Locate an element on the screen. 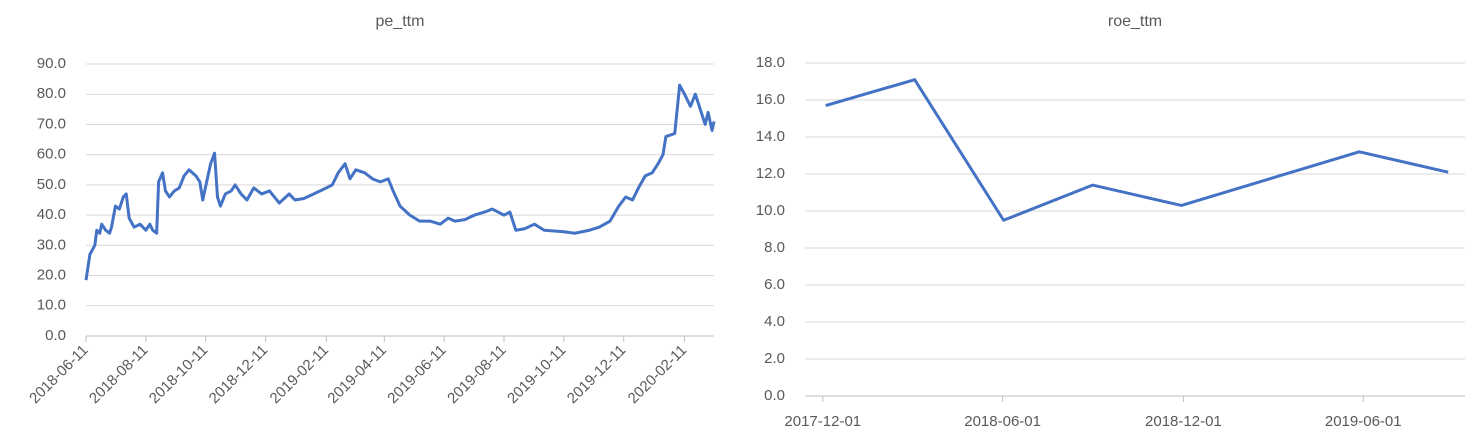  x-tick-label: 2019-06-11 is located at coordinates (416, 374).